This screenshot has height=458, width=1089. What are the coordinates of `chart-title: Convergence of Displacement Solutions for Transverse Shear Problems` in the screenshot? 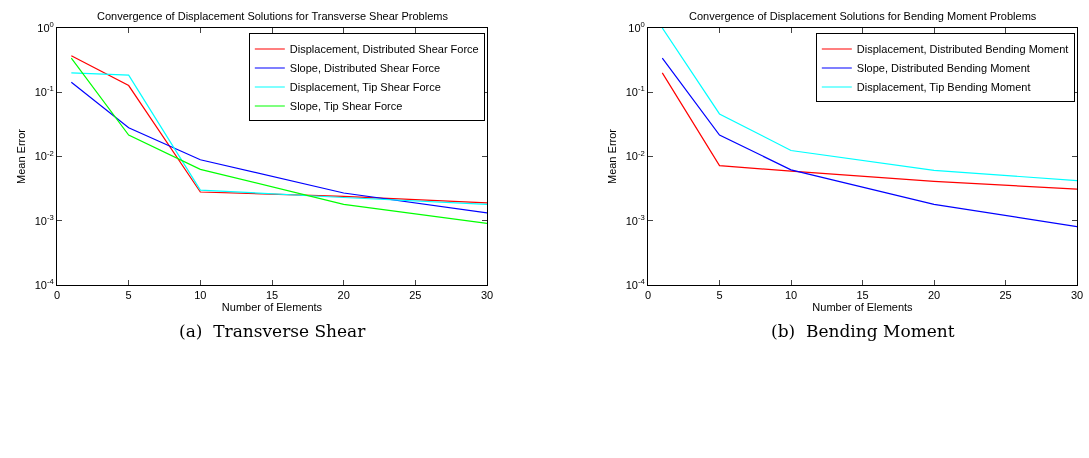 It's located at (273, 16).